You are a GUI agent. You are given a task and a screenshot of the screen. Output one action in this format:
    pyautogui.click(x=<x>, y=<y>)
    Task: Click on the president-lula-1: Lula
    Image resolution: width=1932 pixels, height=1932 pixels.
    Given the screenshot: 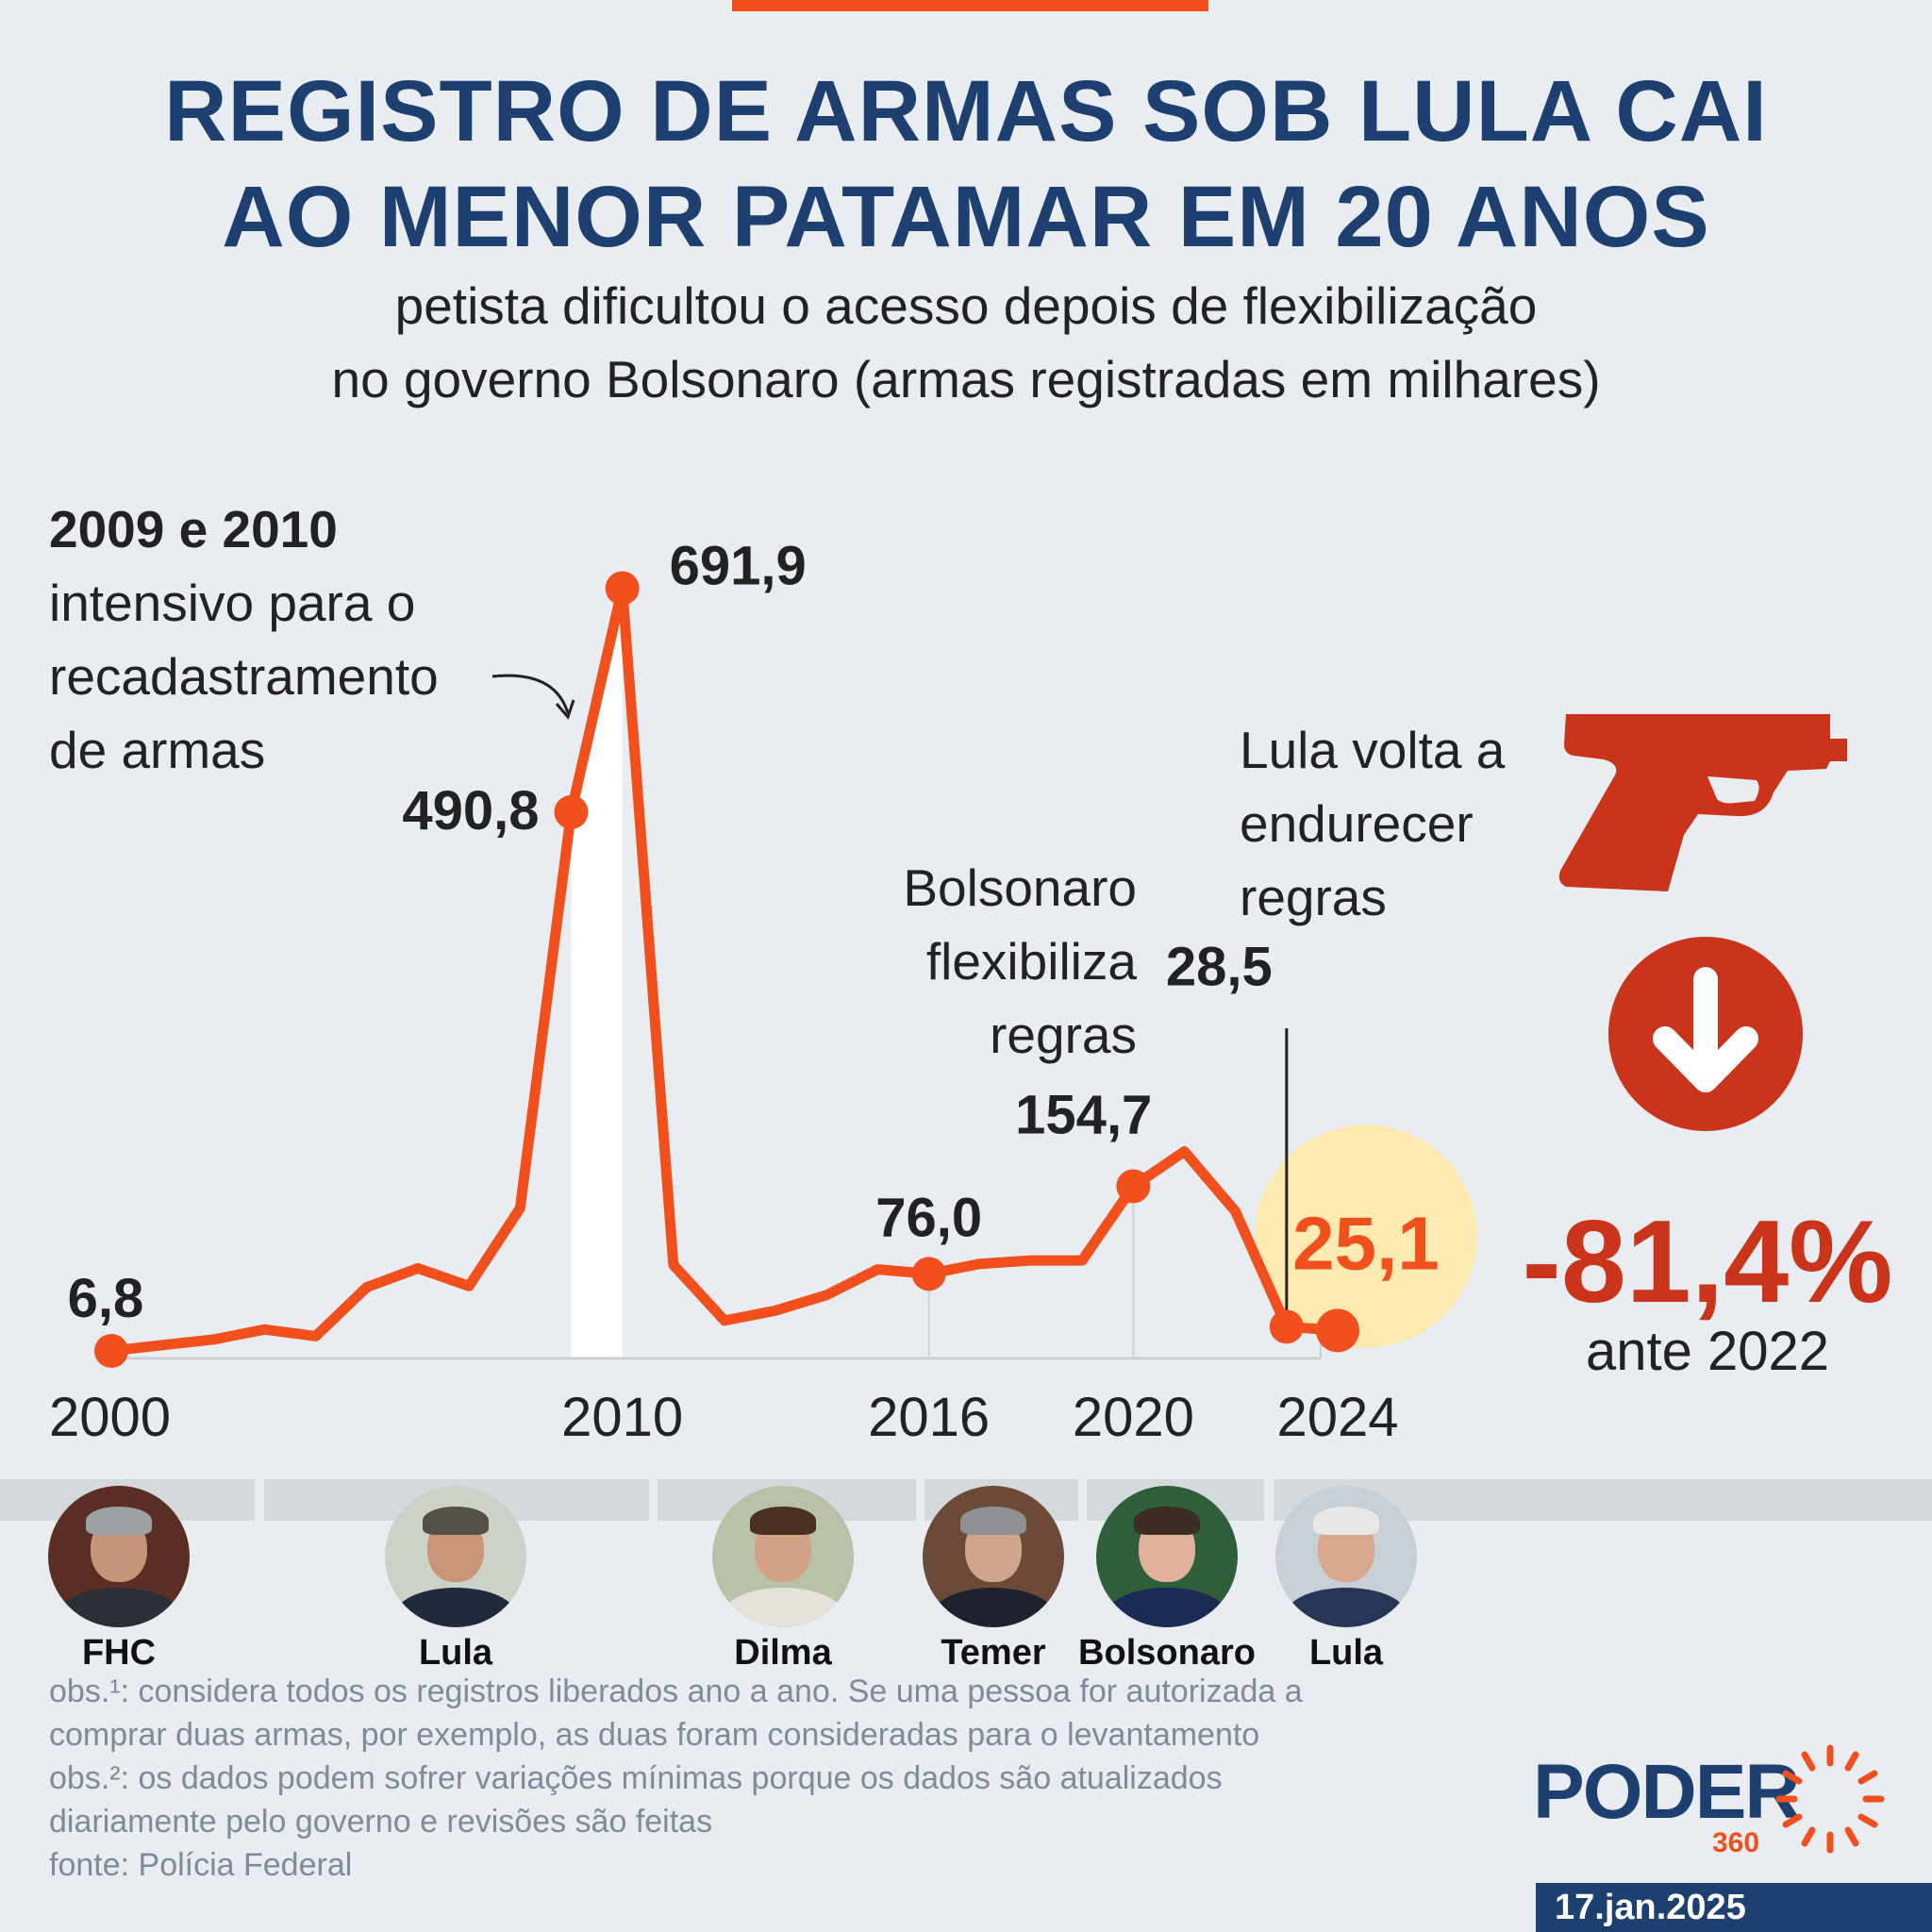 What is the action you would take?
    pyautogui.click(x=456, y=1580)
    